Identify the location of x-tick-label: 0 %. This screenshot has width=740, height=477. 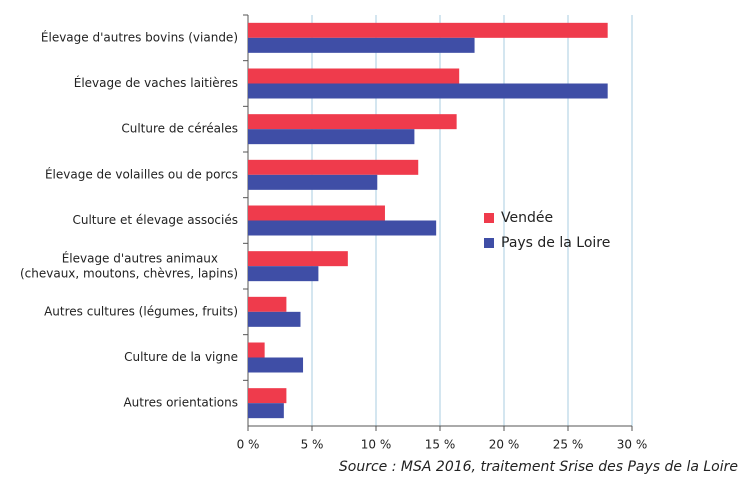
(248, 445).